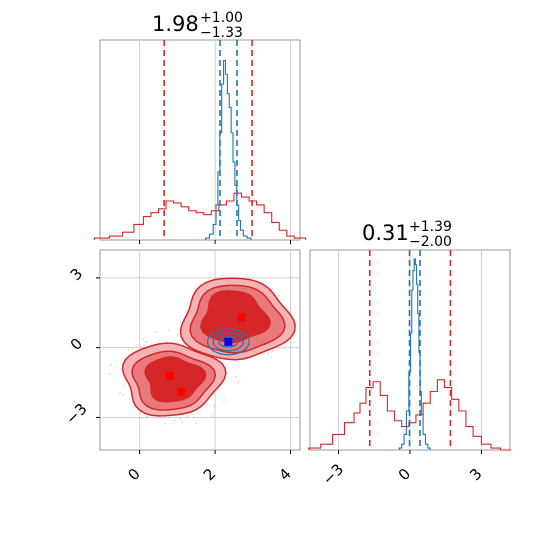 This screenshot has height=550, width=550. What do you see at coordinates (221, 18) in the screenshot?
I see `title-param1-plus: +1.00` at bounding box center [221, 18].